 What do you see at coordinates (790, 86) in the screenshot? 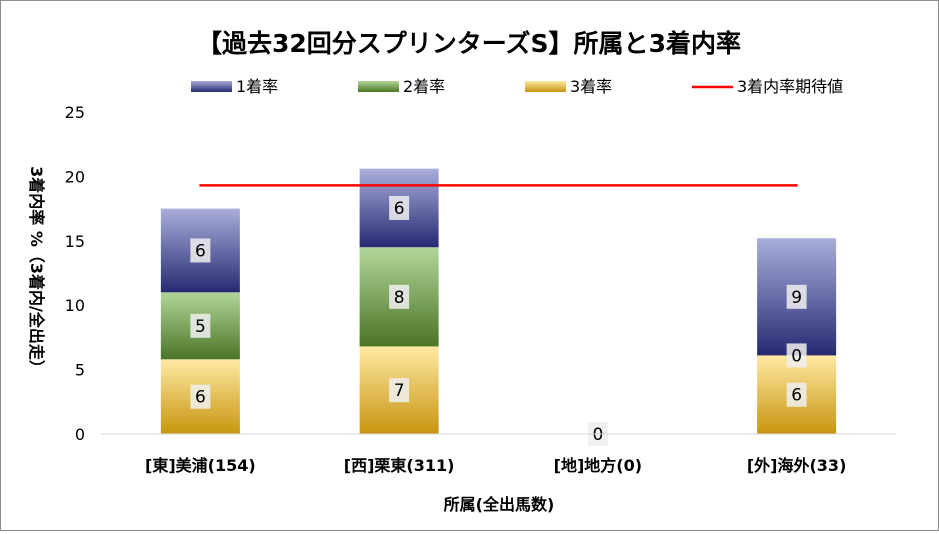
I see `legend-label: 3着内率期待値` at bounding box center [790, 86].